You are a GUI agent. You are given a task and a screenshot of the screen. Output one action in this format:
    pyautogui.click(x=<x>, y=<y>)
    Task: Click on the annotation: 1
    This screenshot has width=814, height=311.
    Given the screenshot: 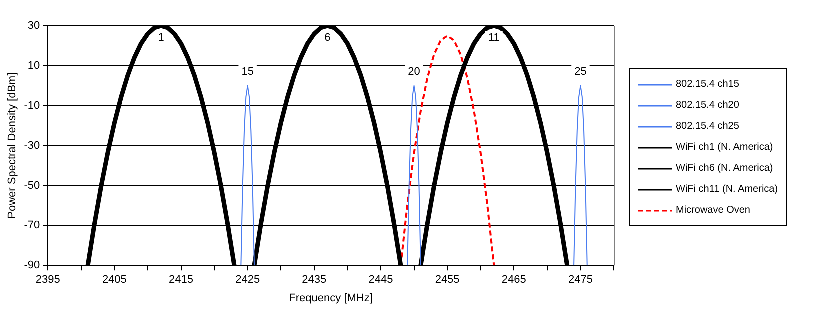 What is the action you would take?
    pyautogui.click(x=161, y=38)
    